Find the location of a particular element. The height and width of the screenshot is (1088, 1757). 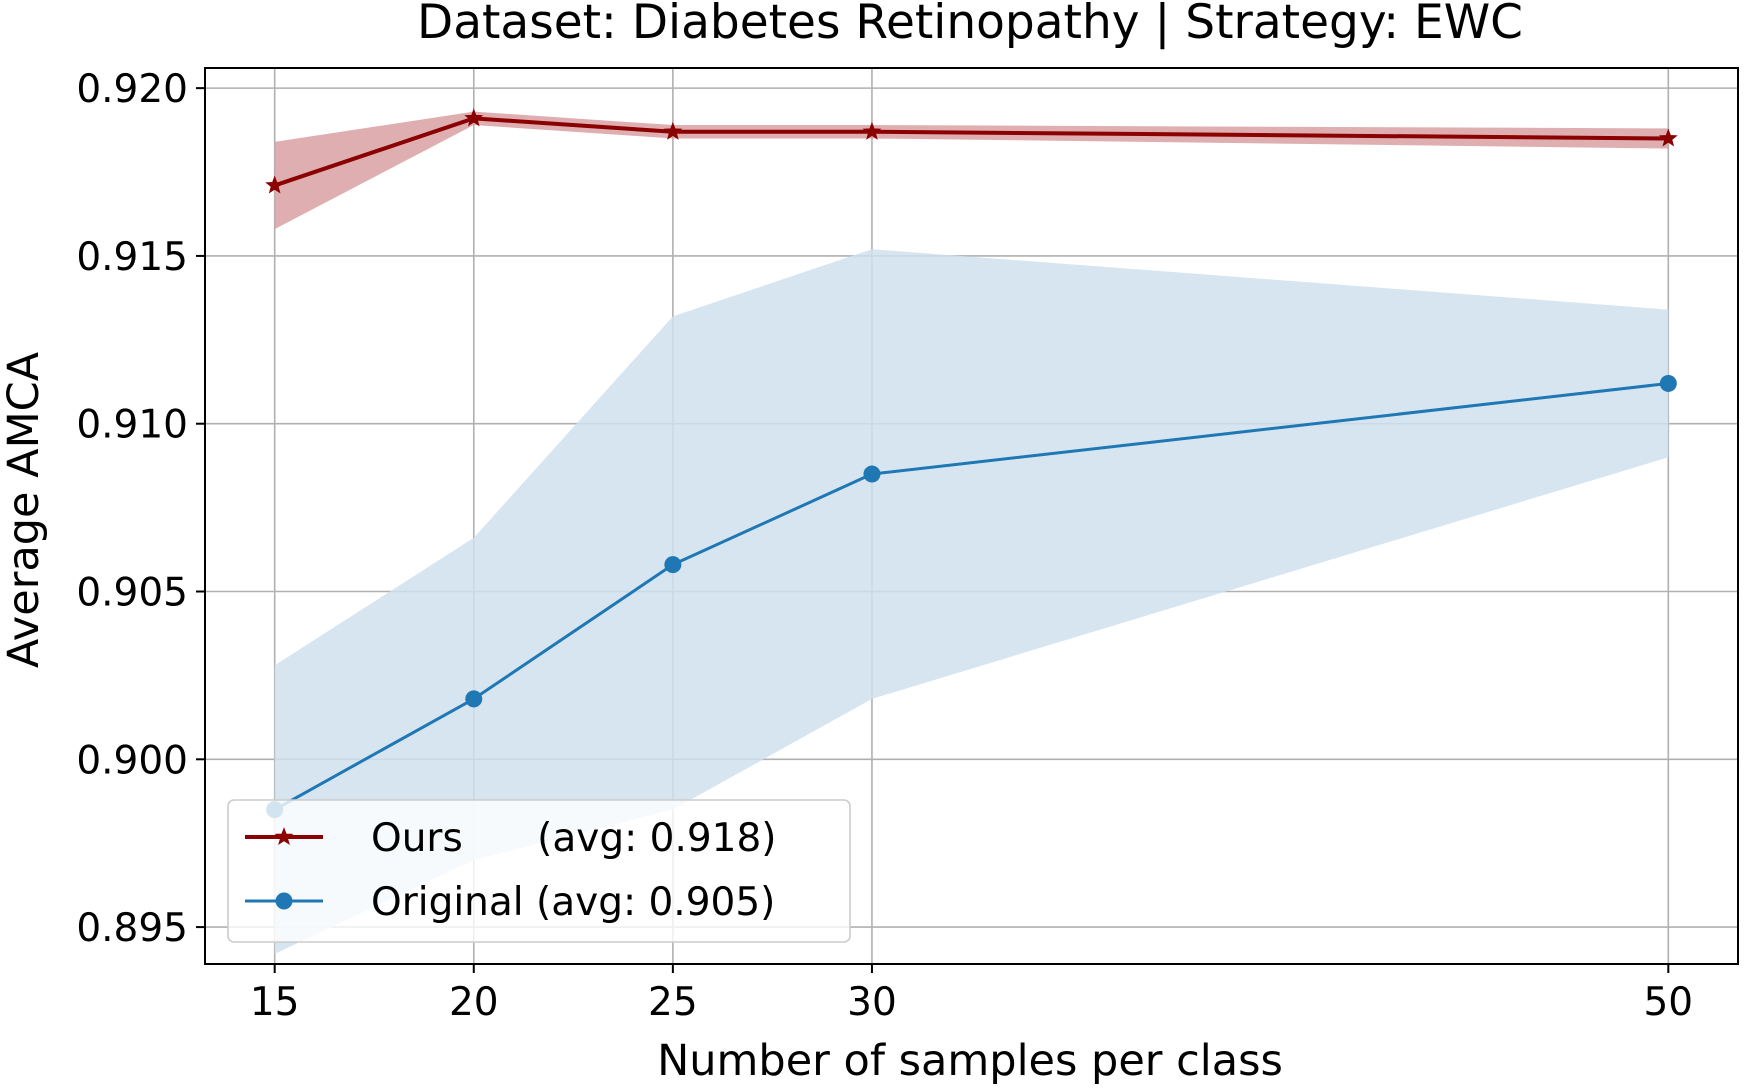

x-tick-label: 20 is located at coordinates (474, 1002).